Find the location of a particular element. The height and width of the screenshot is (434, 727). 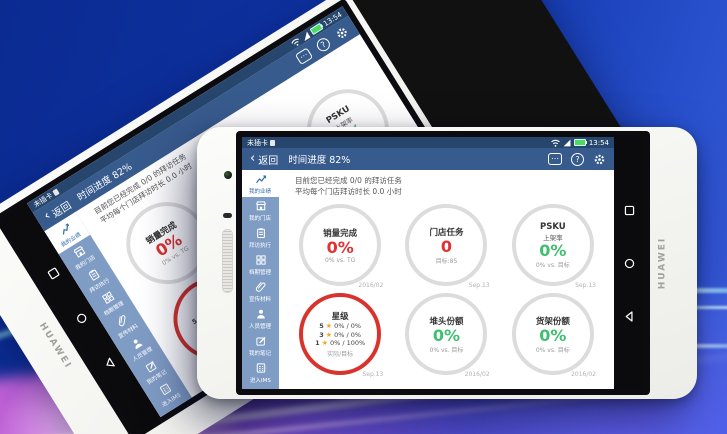

metric-psku: PSKU 上架率 0% 0% vs. 目标 Sep.13 is located at coordinates (553, 246).